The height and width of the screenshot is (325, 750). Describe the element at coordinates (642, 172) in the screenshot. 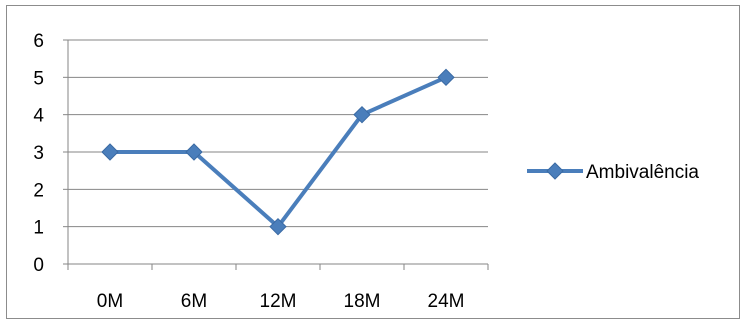

I see `legend-label: Ambivalência` at that location.